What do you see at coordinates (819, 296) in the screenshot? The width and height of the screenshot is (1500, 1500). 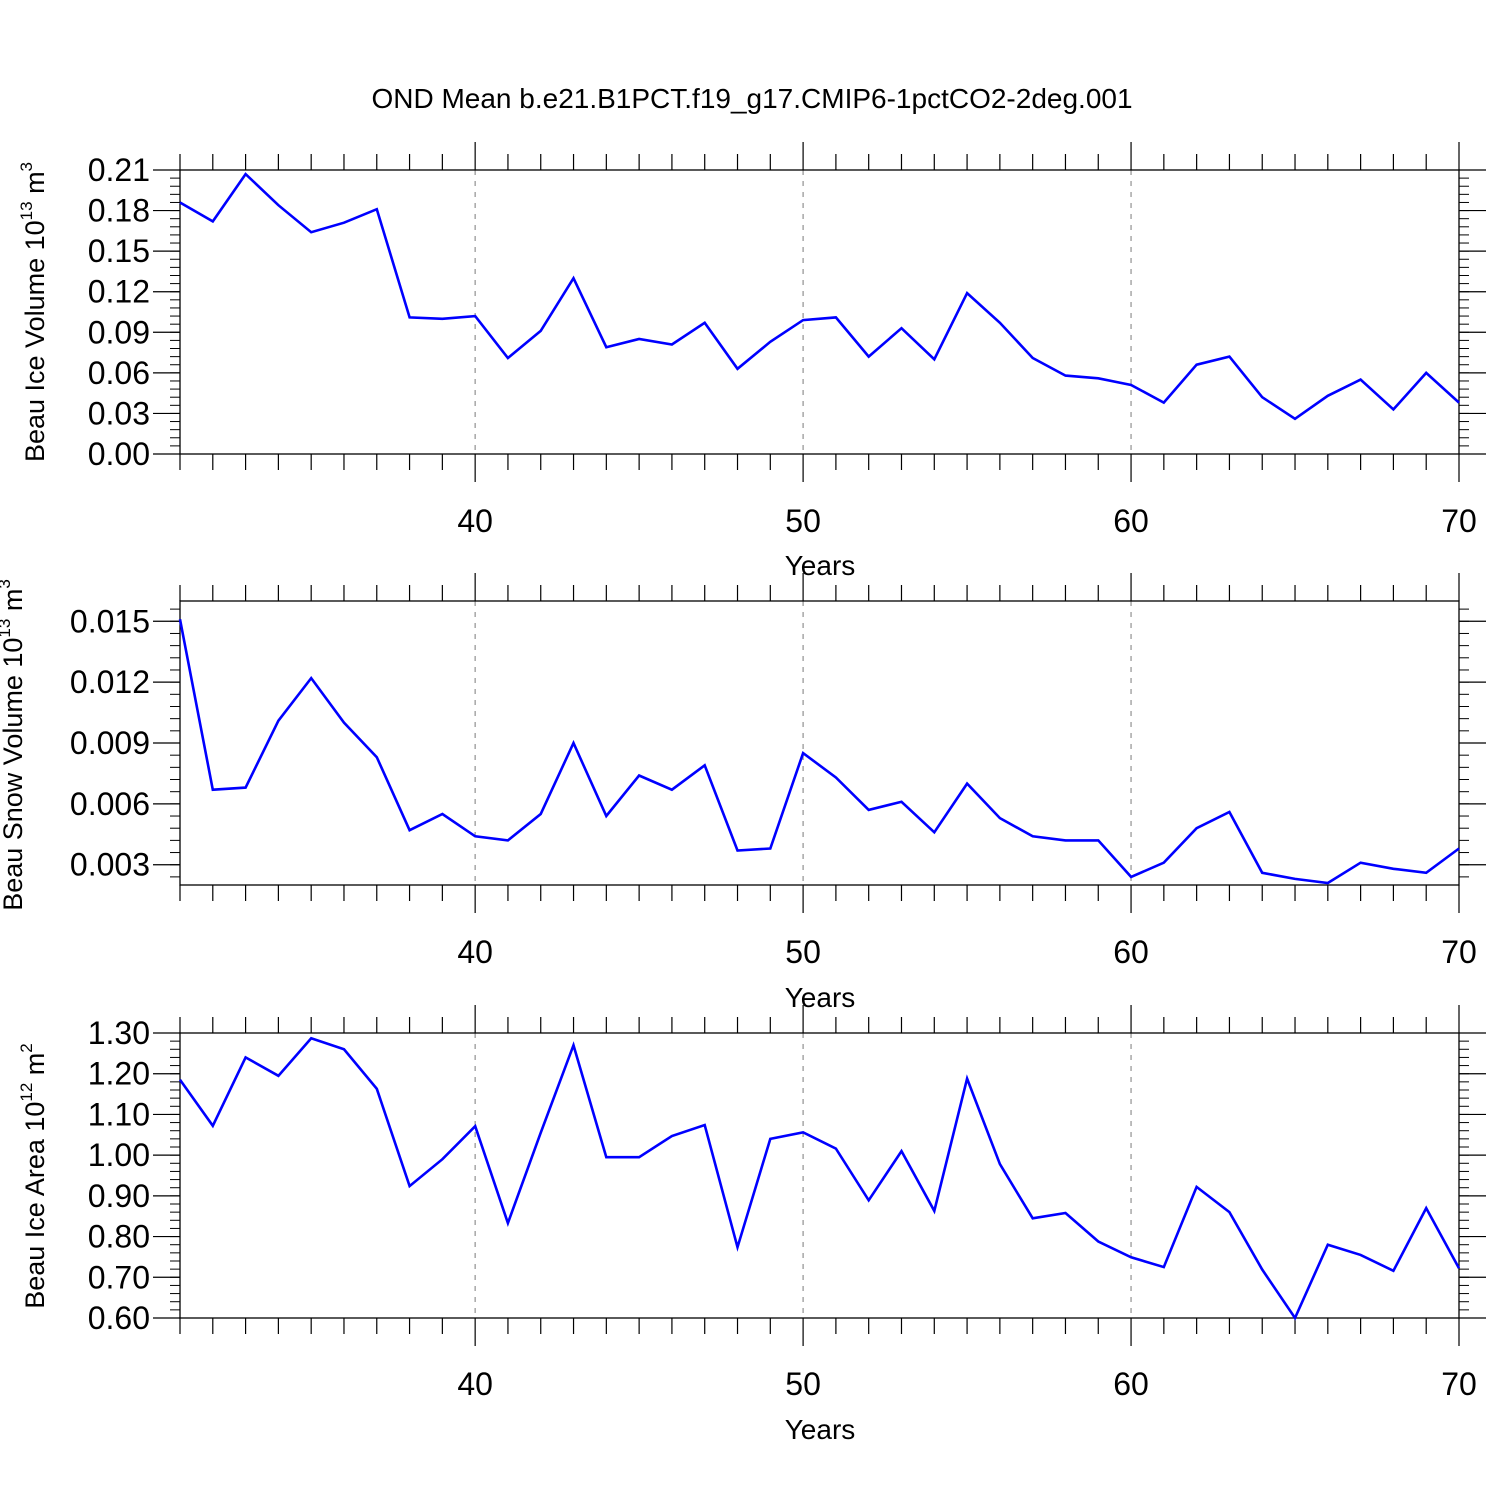 I see `series-line` at bounding box center [819, 296].